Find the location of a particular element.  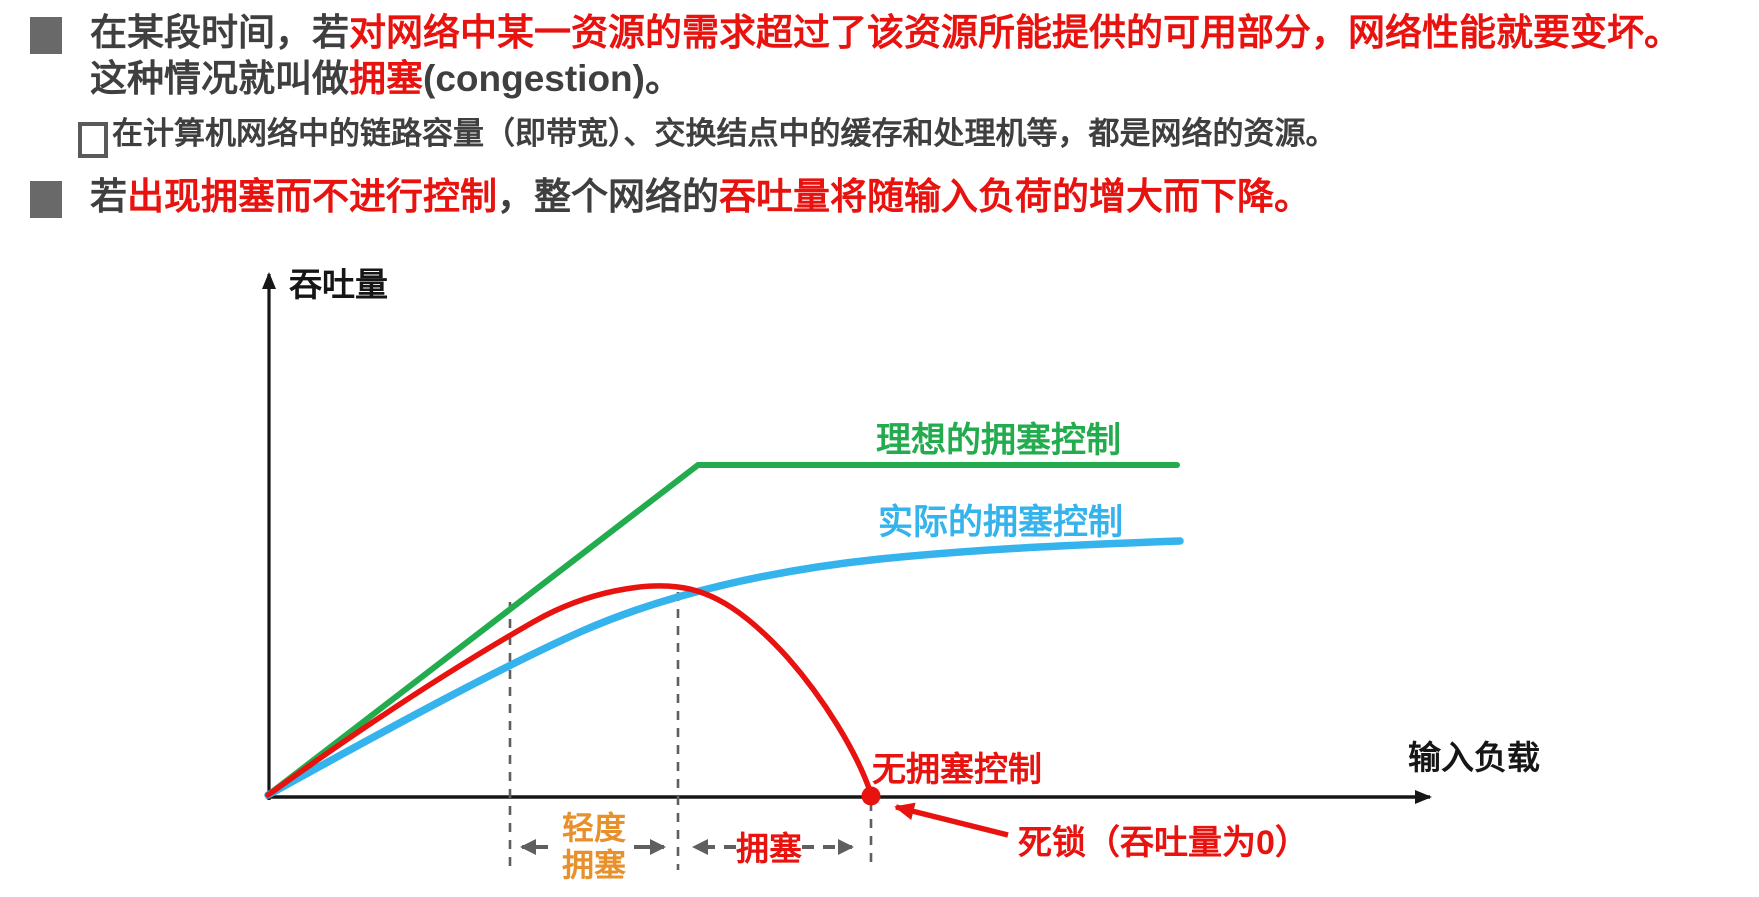

sub-bullet-text: 在计算机网络中的链路容量（即带宽）、交换结点中的缓存和处理机等，都是网络的资源。 is located at coordinates (724, 133).